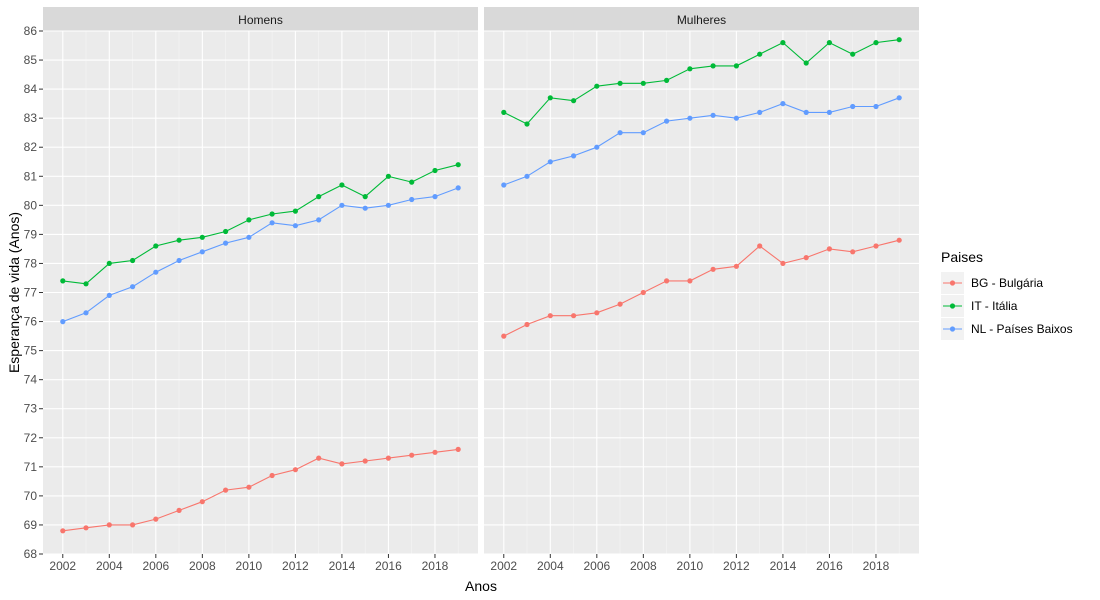 Image resolution: width=1100 pixels, height=600 pixels. I want to click on y-tick-label: 76, so click(31, 322).